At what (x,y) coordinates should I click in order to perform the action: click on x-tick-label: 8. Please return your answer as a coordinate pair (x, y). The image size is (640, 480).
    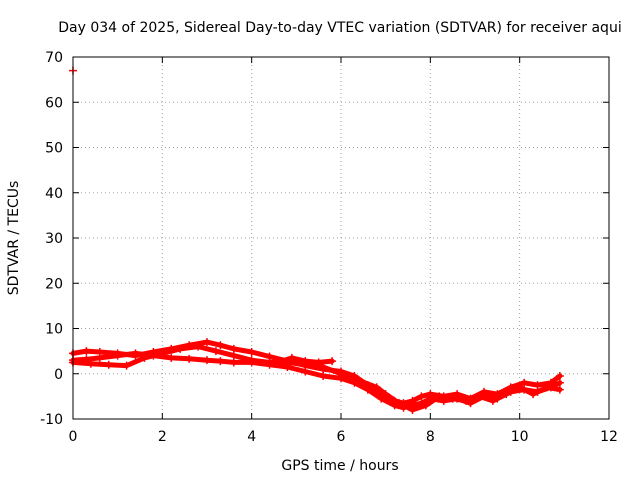
    Looking at the image, I should click on (430, 437).